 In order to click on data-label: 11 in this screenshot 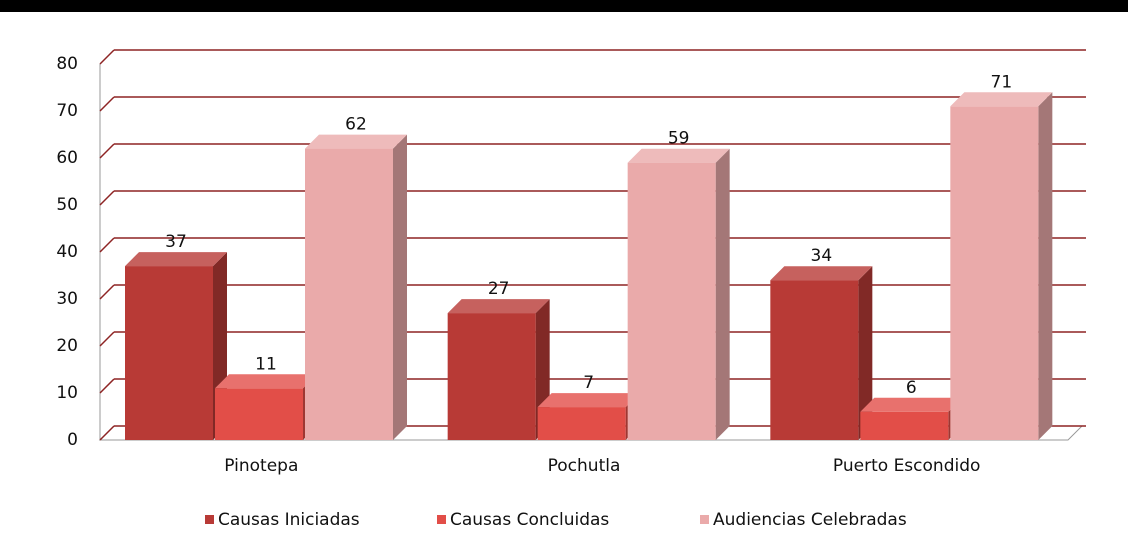, I will do `click(266, 364)`.